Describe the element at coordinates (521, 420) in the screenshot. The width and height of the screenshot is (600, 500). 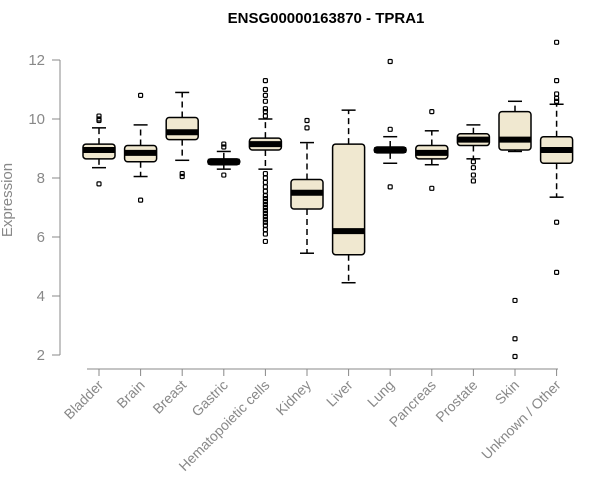
I see `x-tick-label: Unknown / Other` at that location.